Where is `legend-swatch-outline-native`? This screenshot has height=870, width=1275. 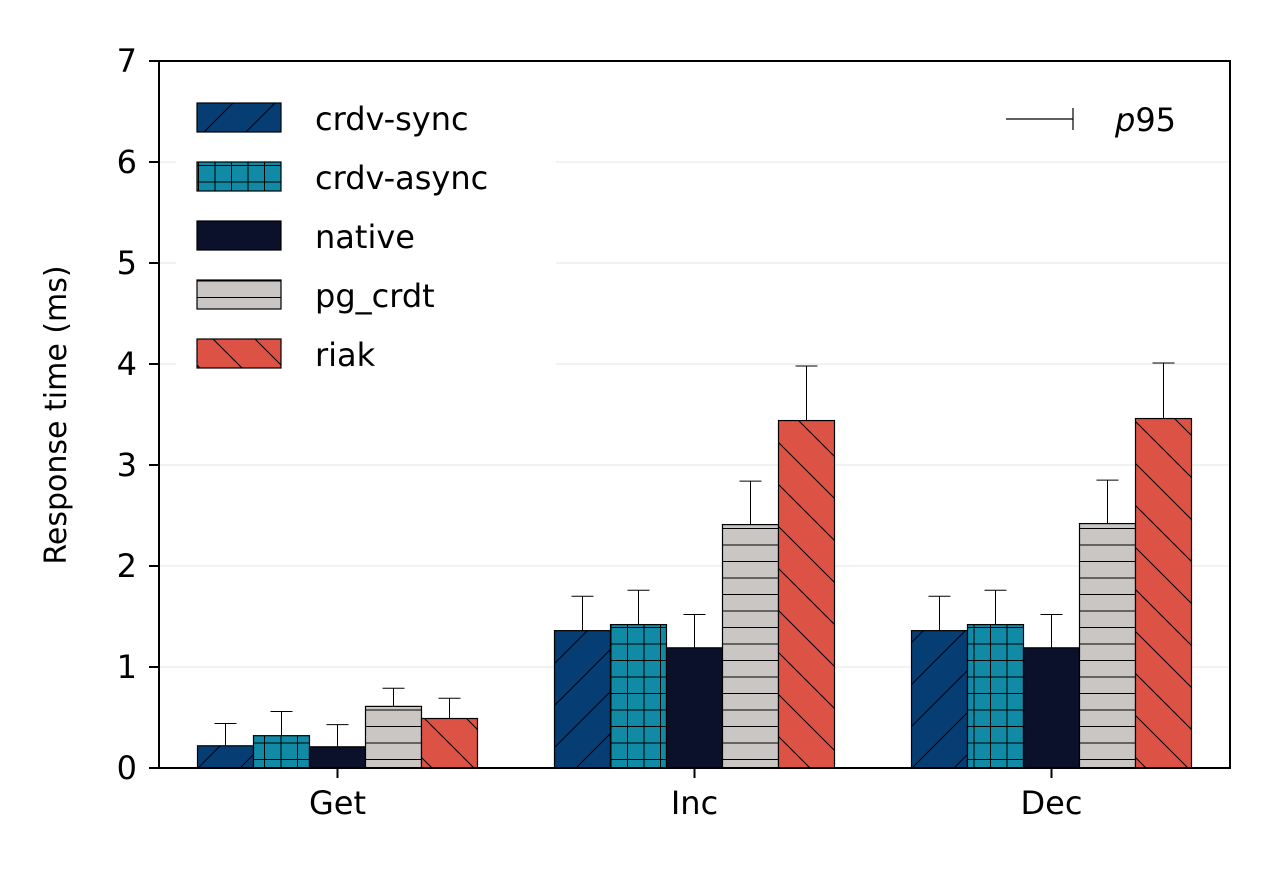
legend-swatch-outline-native is located at coordinates (239, 235).